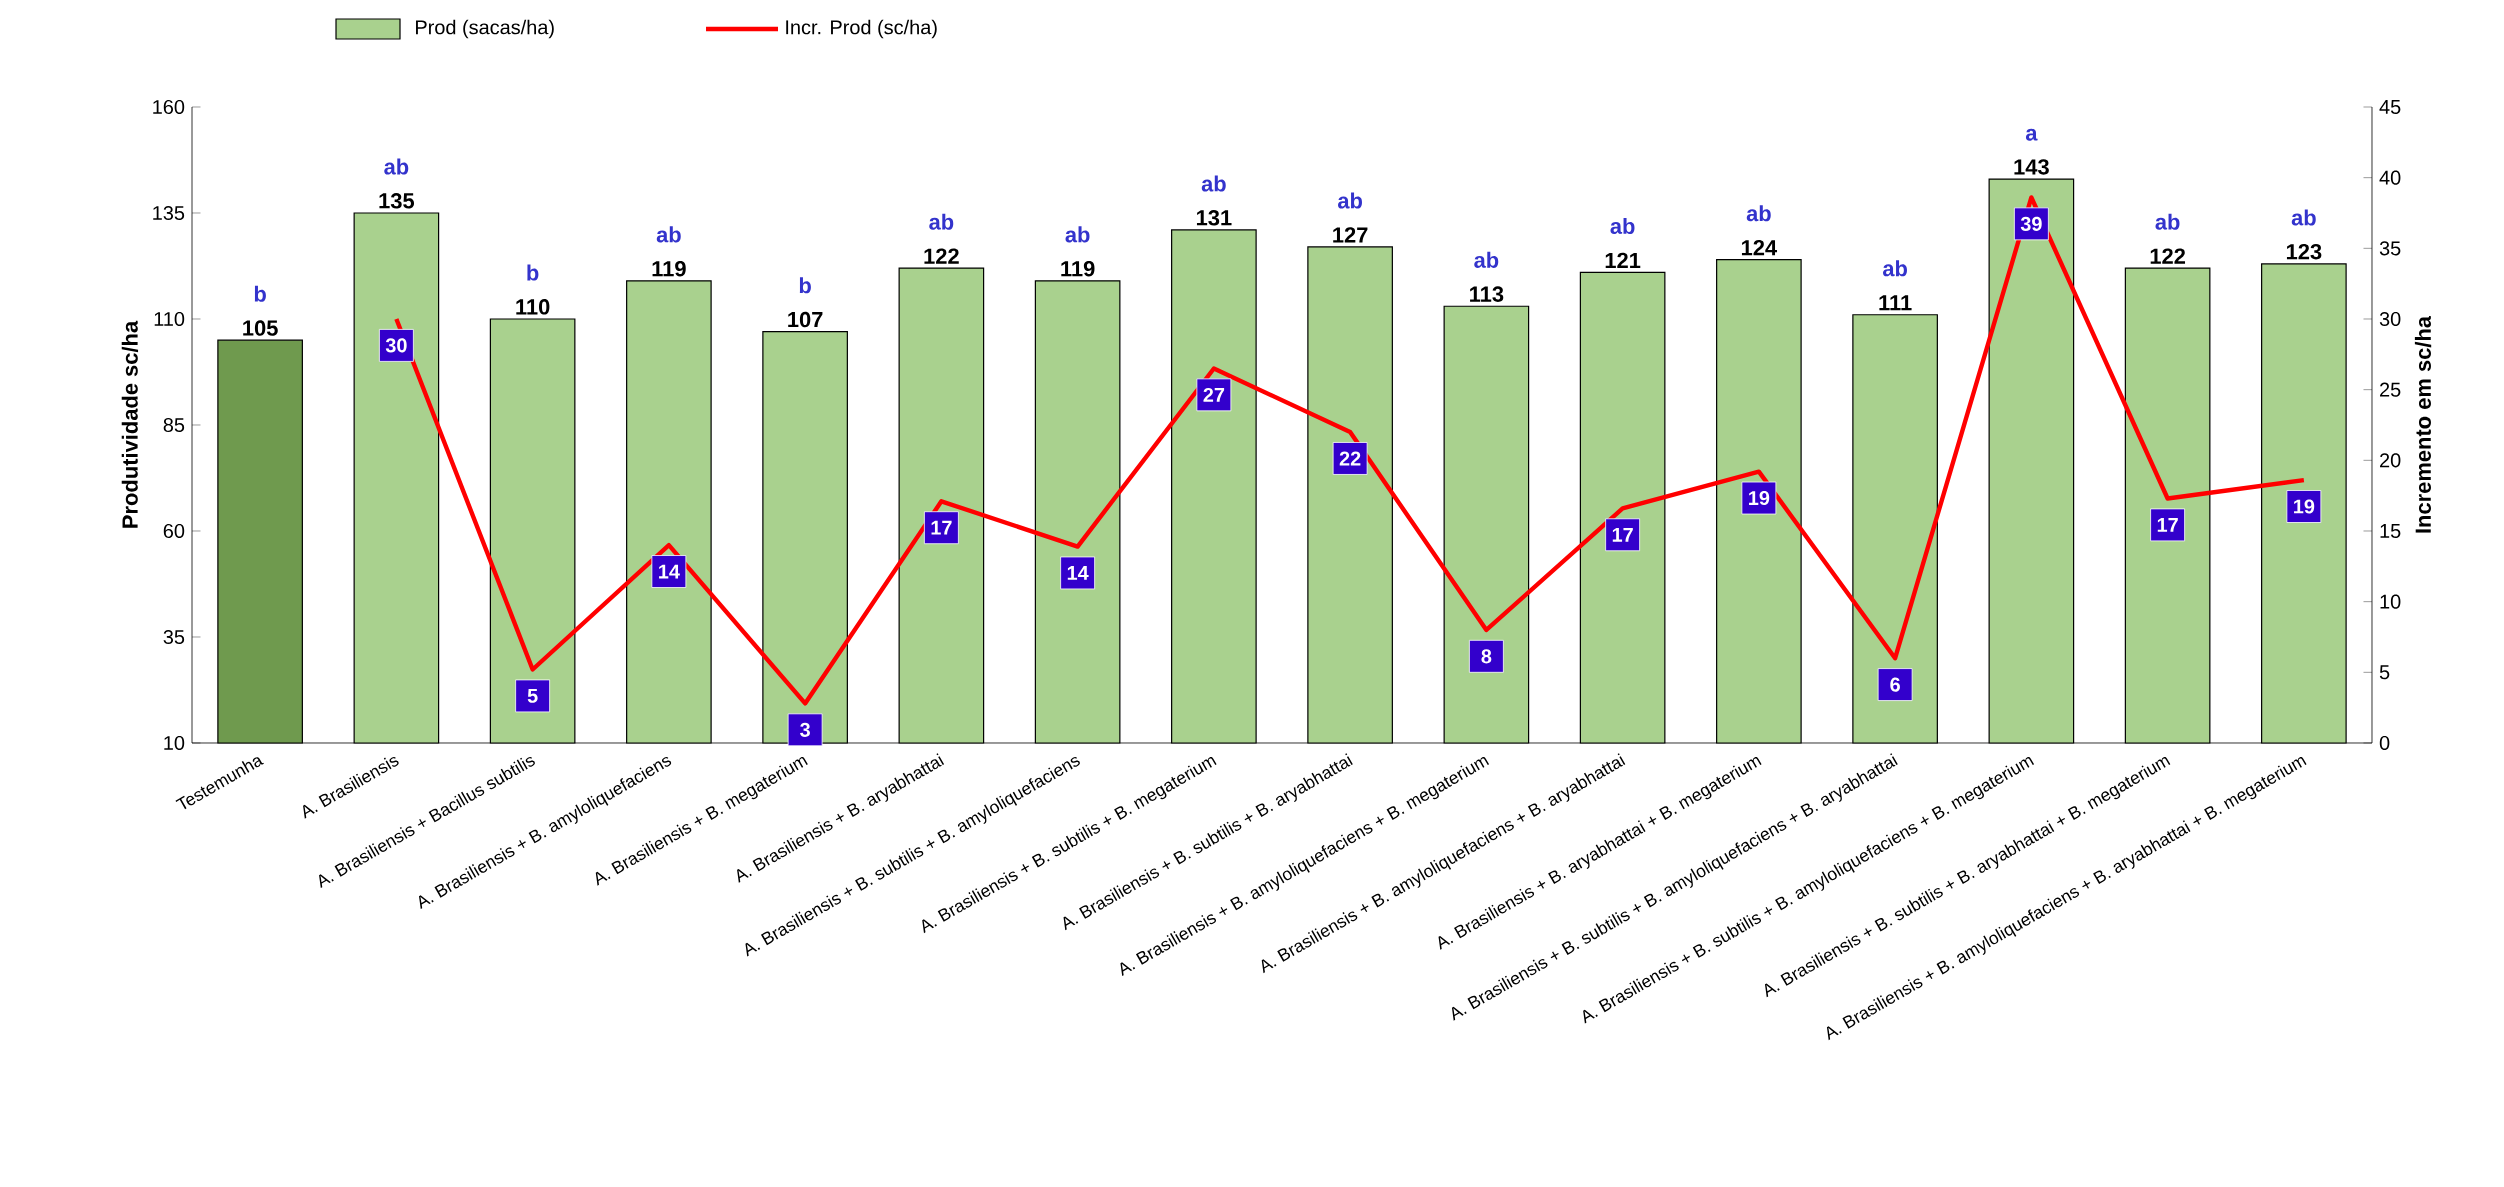 The image size is (2504, 1187). I want to click on y2-tick-label: 35, so click(2390, 248).